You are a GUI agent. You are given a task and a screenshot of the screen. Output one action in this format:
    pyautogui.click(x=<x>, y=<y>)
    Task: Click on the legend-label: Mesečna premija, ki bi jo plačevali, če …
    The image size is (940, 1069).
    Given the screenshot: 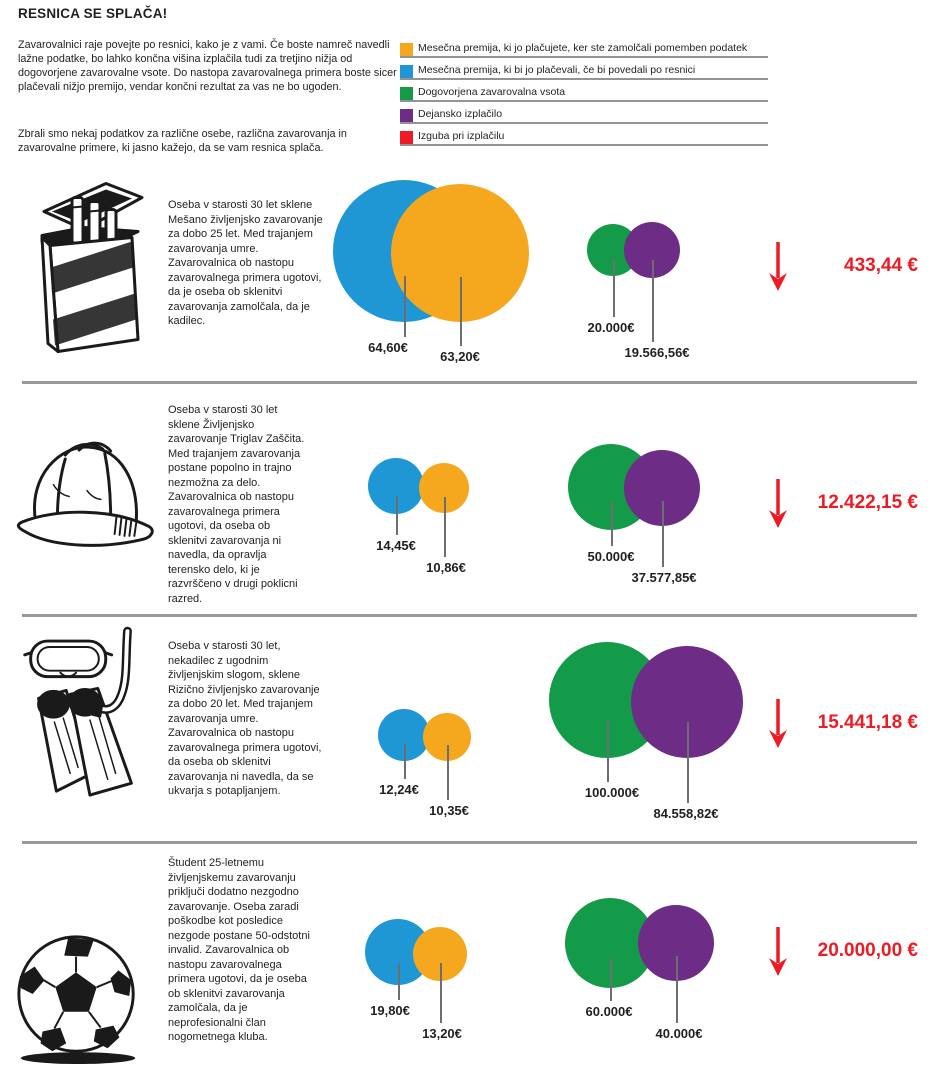 What is the action you would take?
    pyautogui.click(x=557, y=70)
    